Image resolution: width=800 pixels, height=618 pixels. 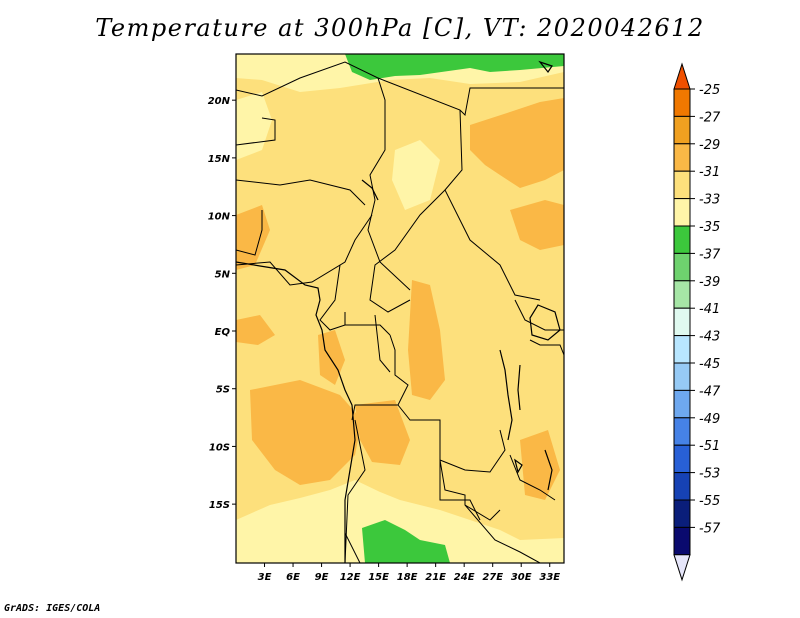 What do you see at coordinates (426, 340) in the screenshot?
I see `warm-patch-center` at bounding box center [426, 340].